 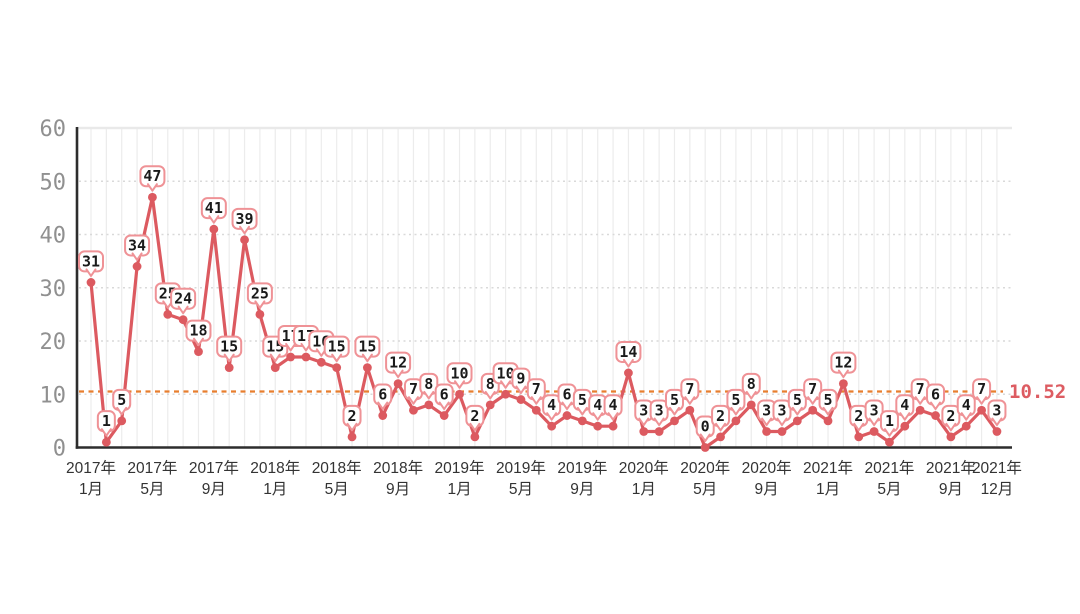 What do you see at coordinates (137, 245) in the screenshot?
I see `data-label-value: 34` at bounding box center [137, 245].